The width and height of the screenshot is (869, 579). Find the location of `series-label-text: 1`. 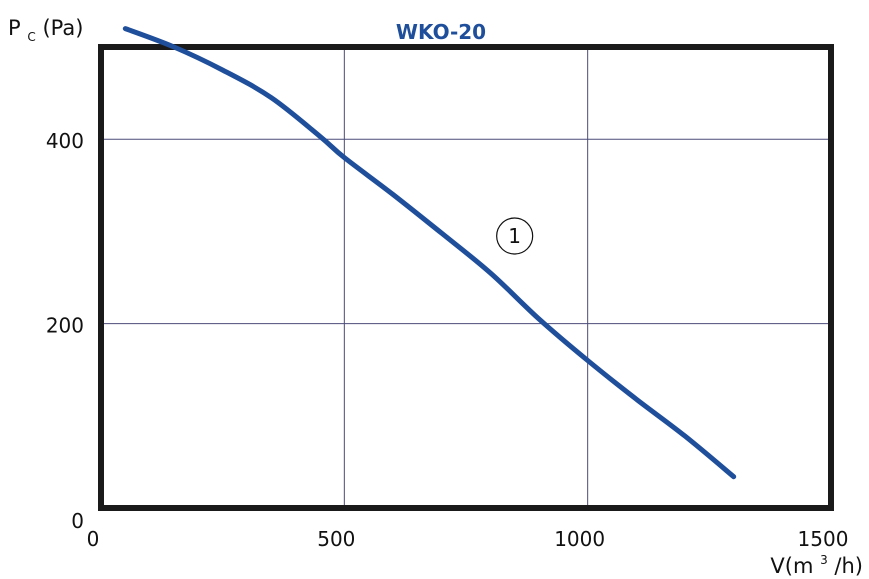

series-label-text: 1 is located at coordinates (514, 236).